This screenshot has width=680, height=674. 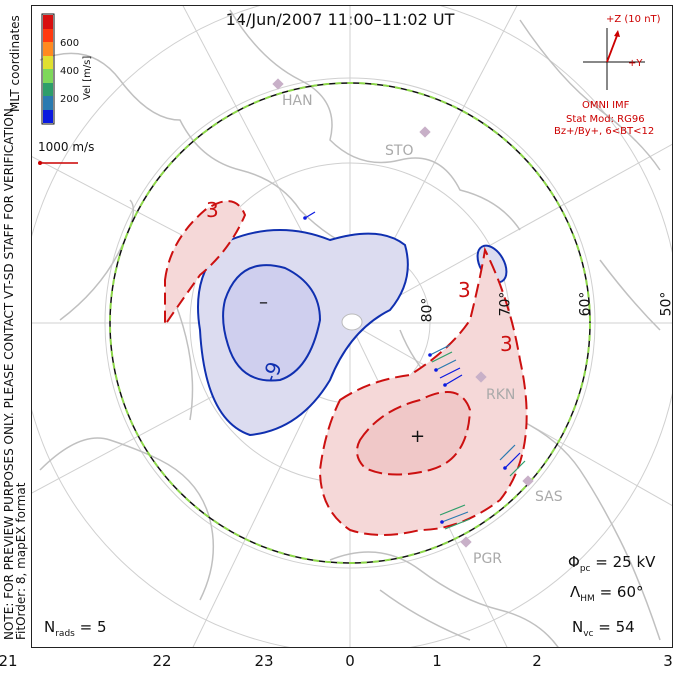 I want to click on vector-count-value: = 54, so click(x=616, y=627).